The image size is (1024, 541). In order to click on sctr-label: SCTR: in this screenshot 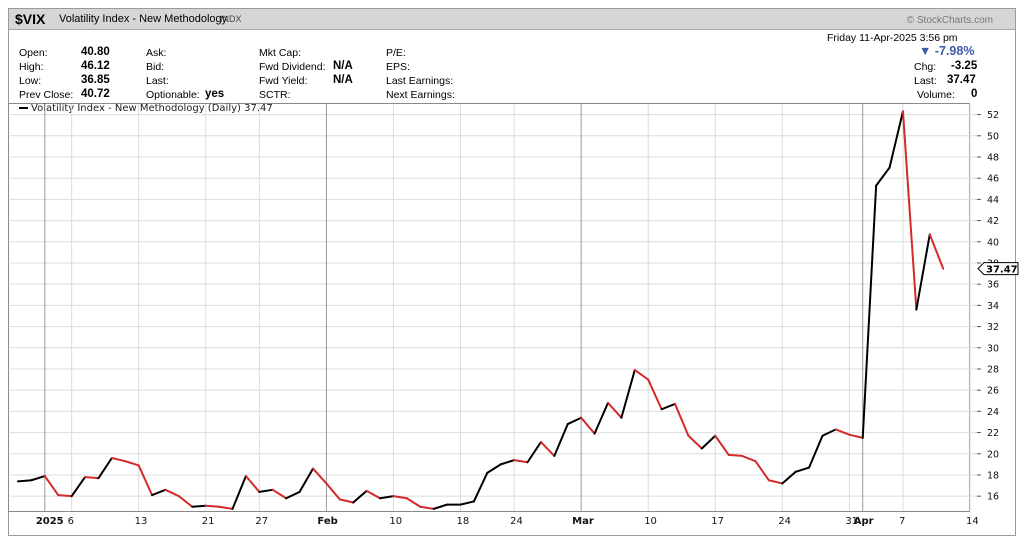, I will do `click(275, 95)`.